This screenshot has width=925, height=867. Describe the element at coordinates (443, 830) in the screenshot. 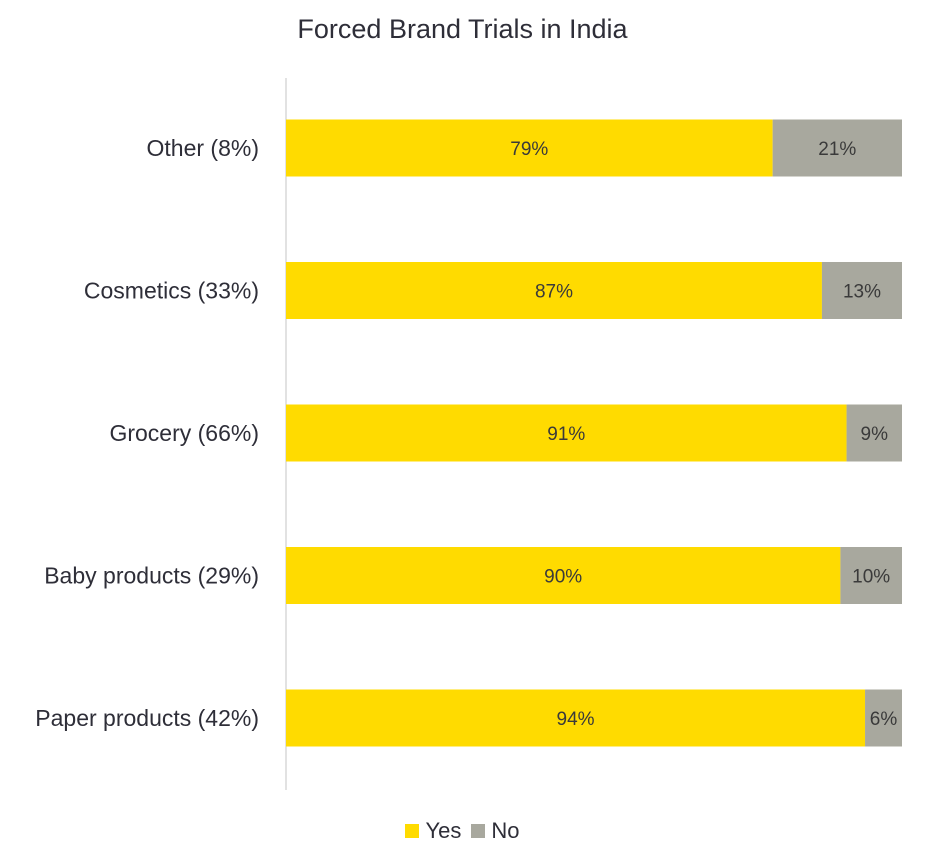

I see `legend-label-yes: Yes` at that location.